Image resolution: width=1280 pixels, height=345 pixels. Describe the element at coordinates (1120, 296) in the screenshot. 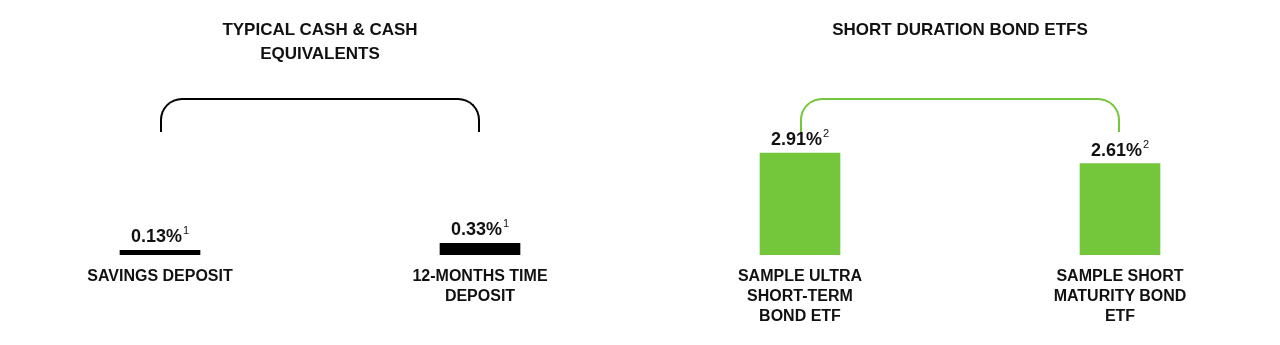

I see `x-tick-label: SAMPLE SHORT MATURITY BOND ETF` at that location.